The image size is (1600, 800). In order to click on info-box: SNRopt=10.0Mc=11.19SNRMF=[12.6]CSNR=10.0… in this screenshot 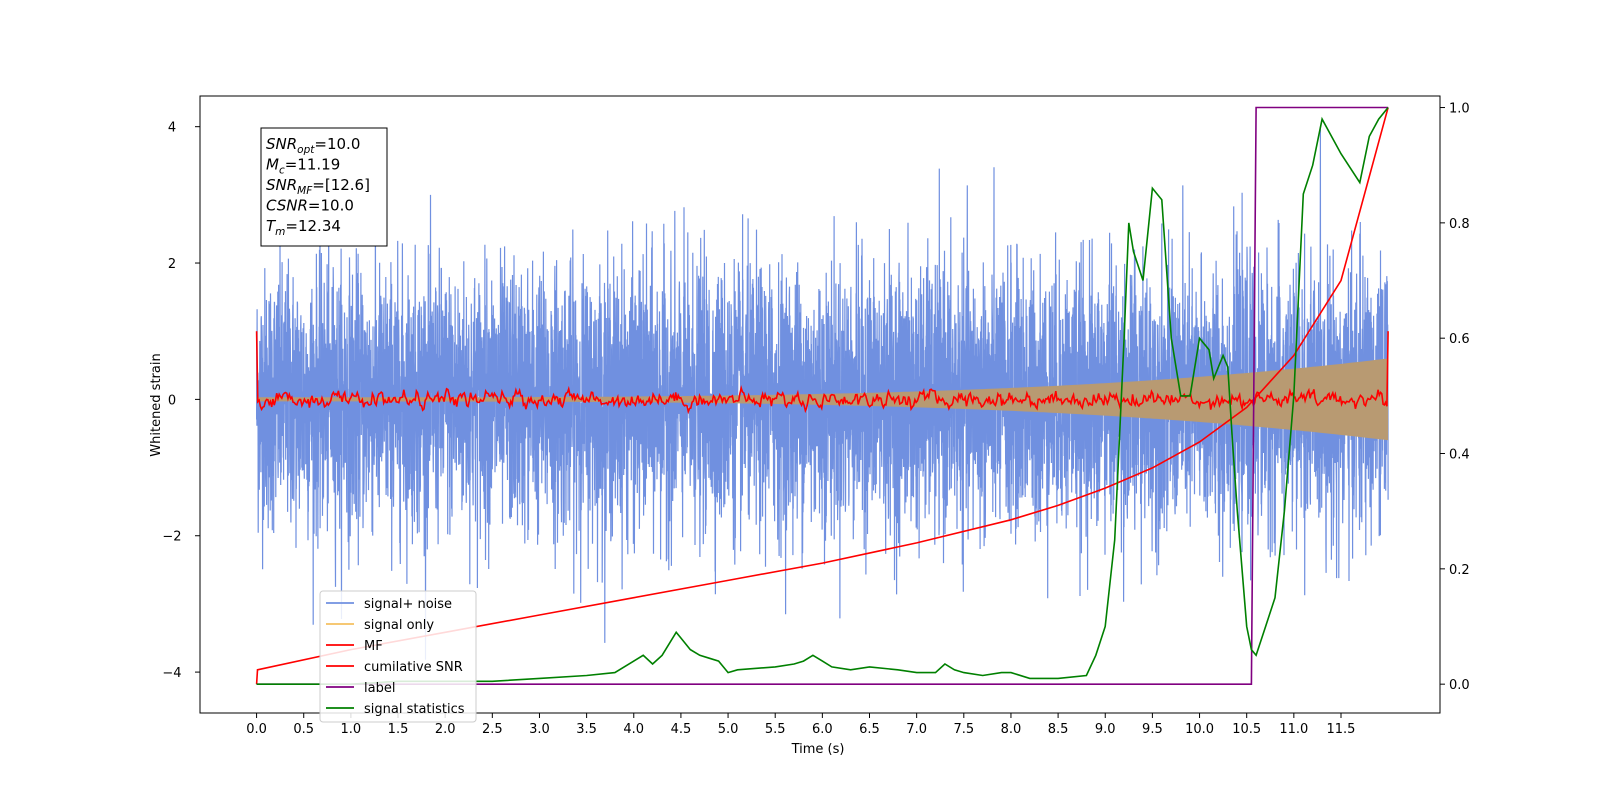, I will do `click(324, 187)`.